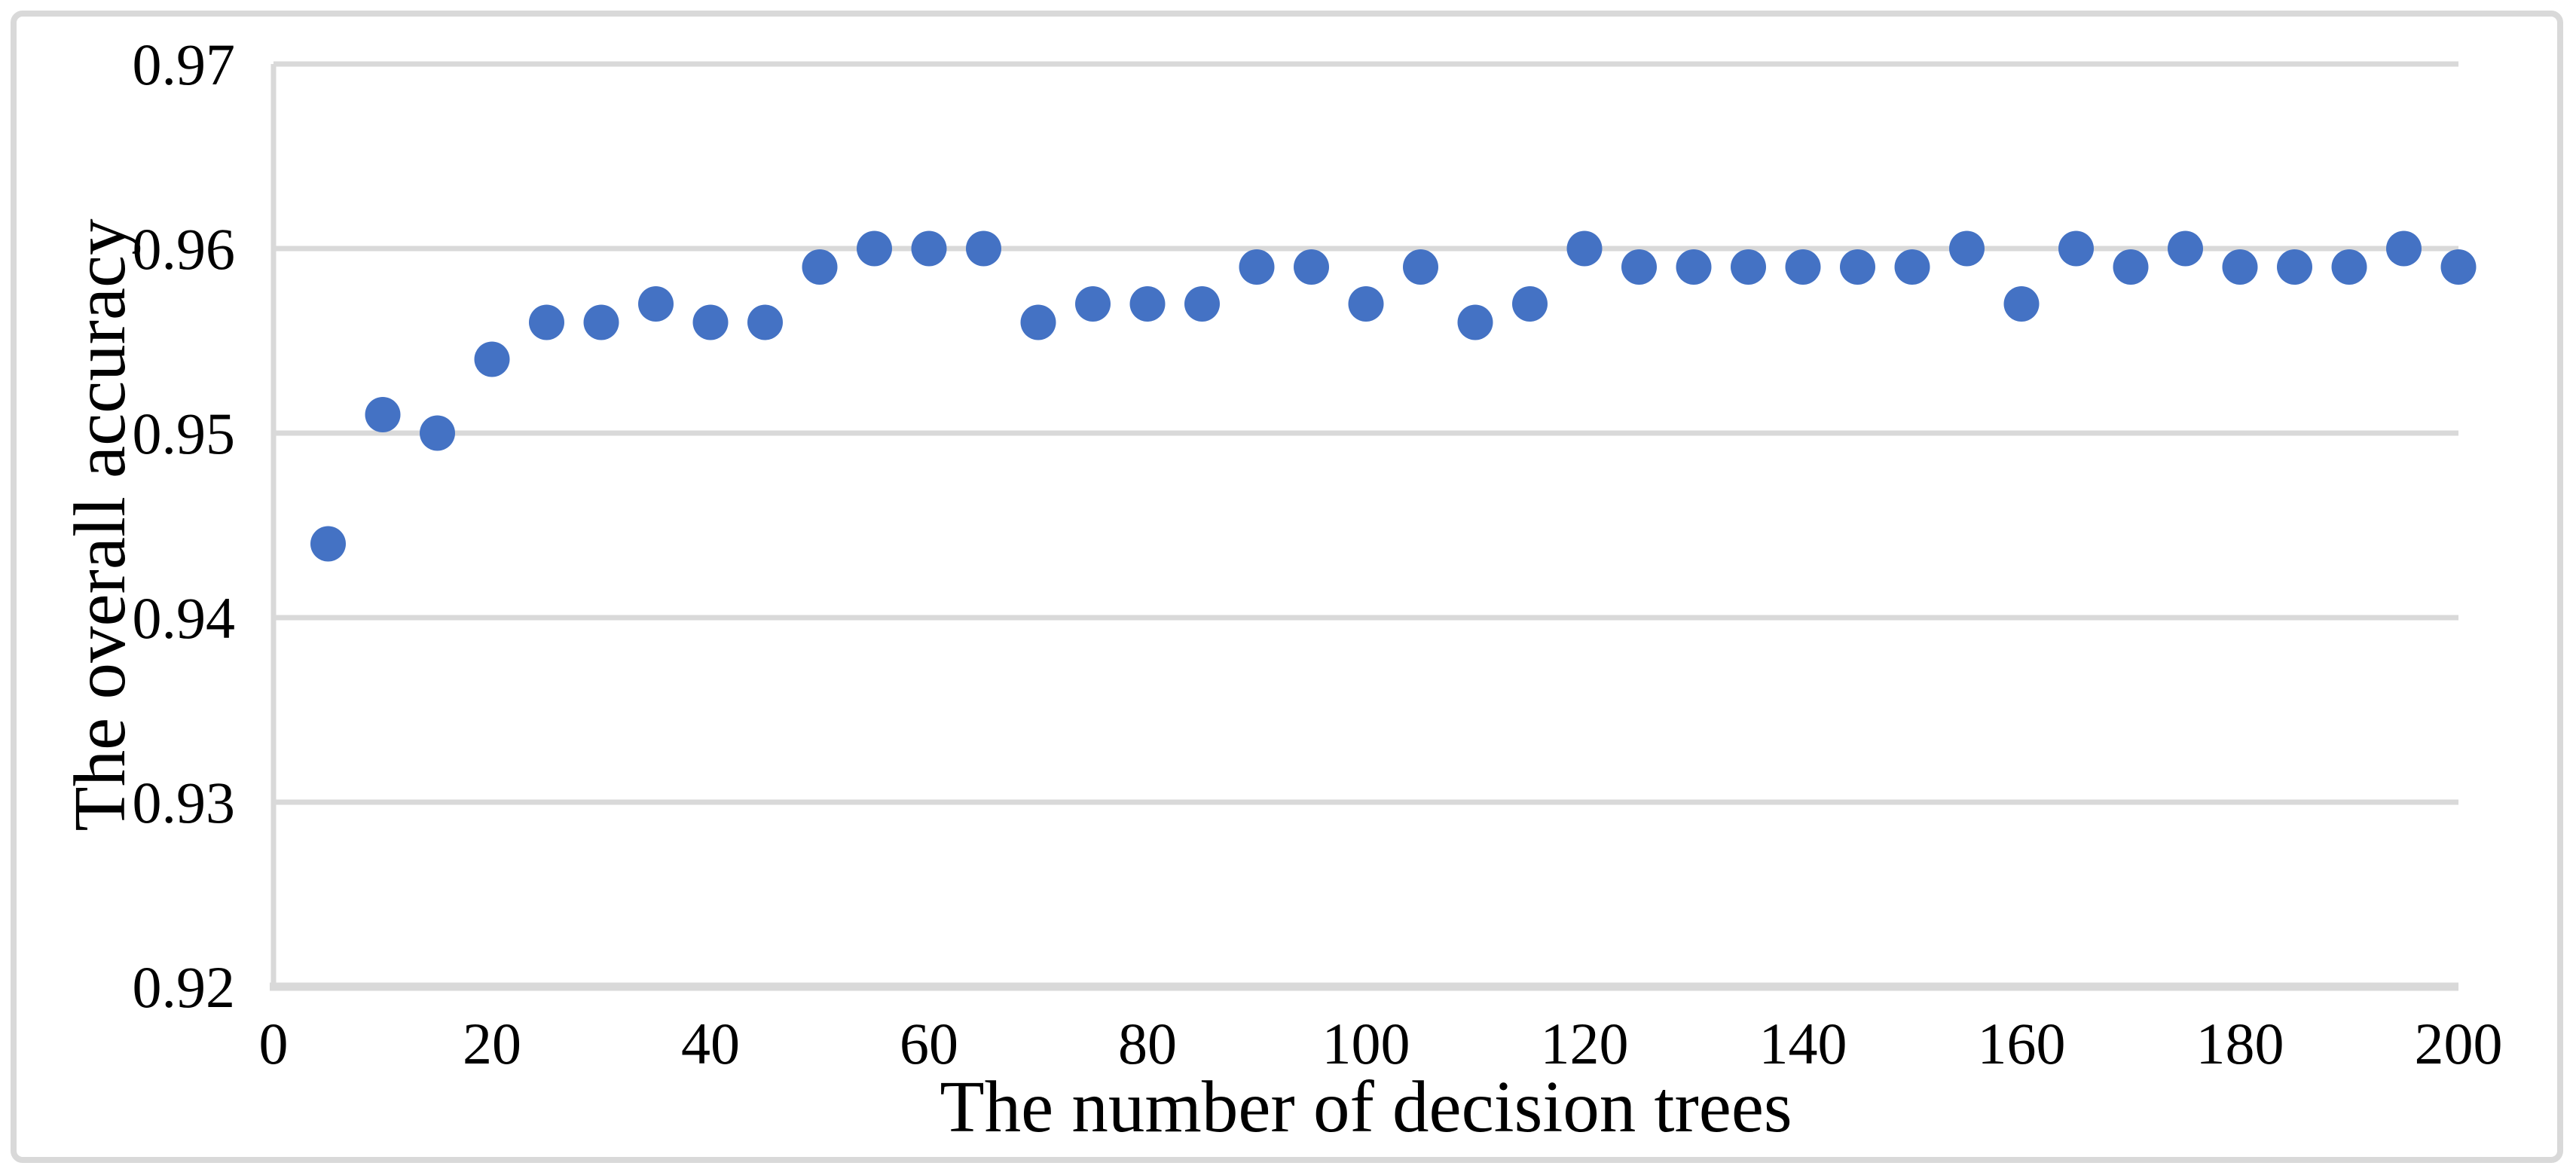 The image size is (2576, 1175). Describe the element at coordinates (492, 1043) in the screenshot. I see `x-tick-label: 20` at that location.